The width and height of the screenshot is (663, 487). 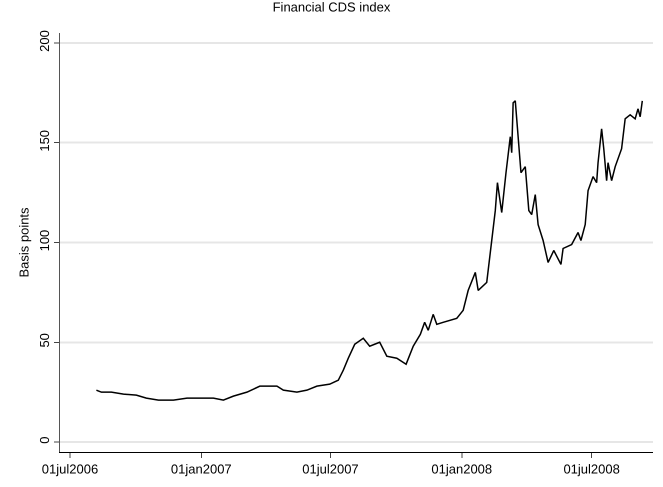 I want to click on x-tick-label: 01jan2008, so click(x=461, y=469).